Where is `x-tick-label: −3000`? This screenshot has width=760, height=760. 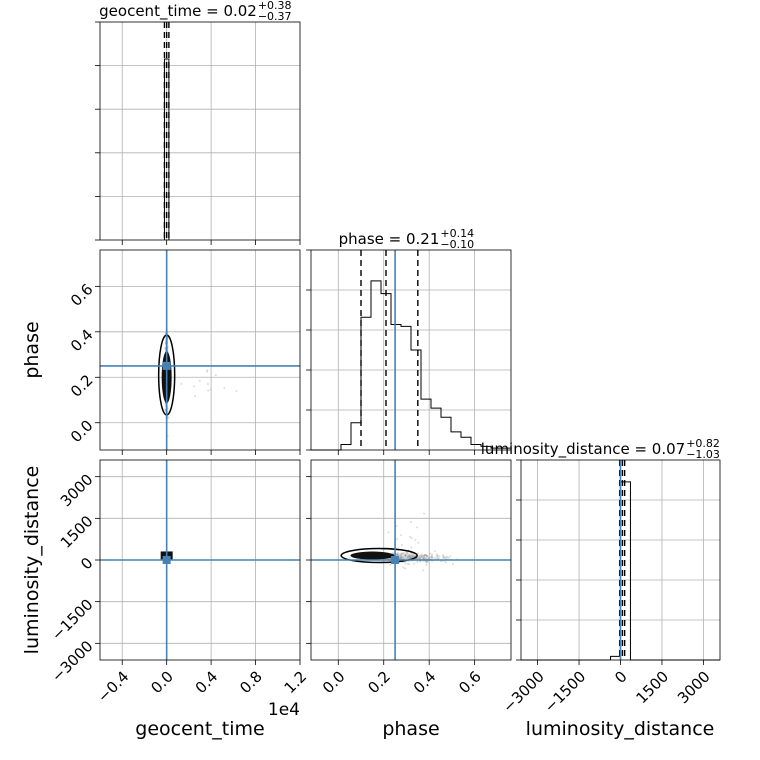
x-tick-label: −3000 is located at coordinates (523, 692).